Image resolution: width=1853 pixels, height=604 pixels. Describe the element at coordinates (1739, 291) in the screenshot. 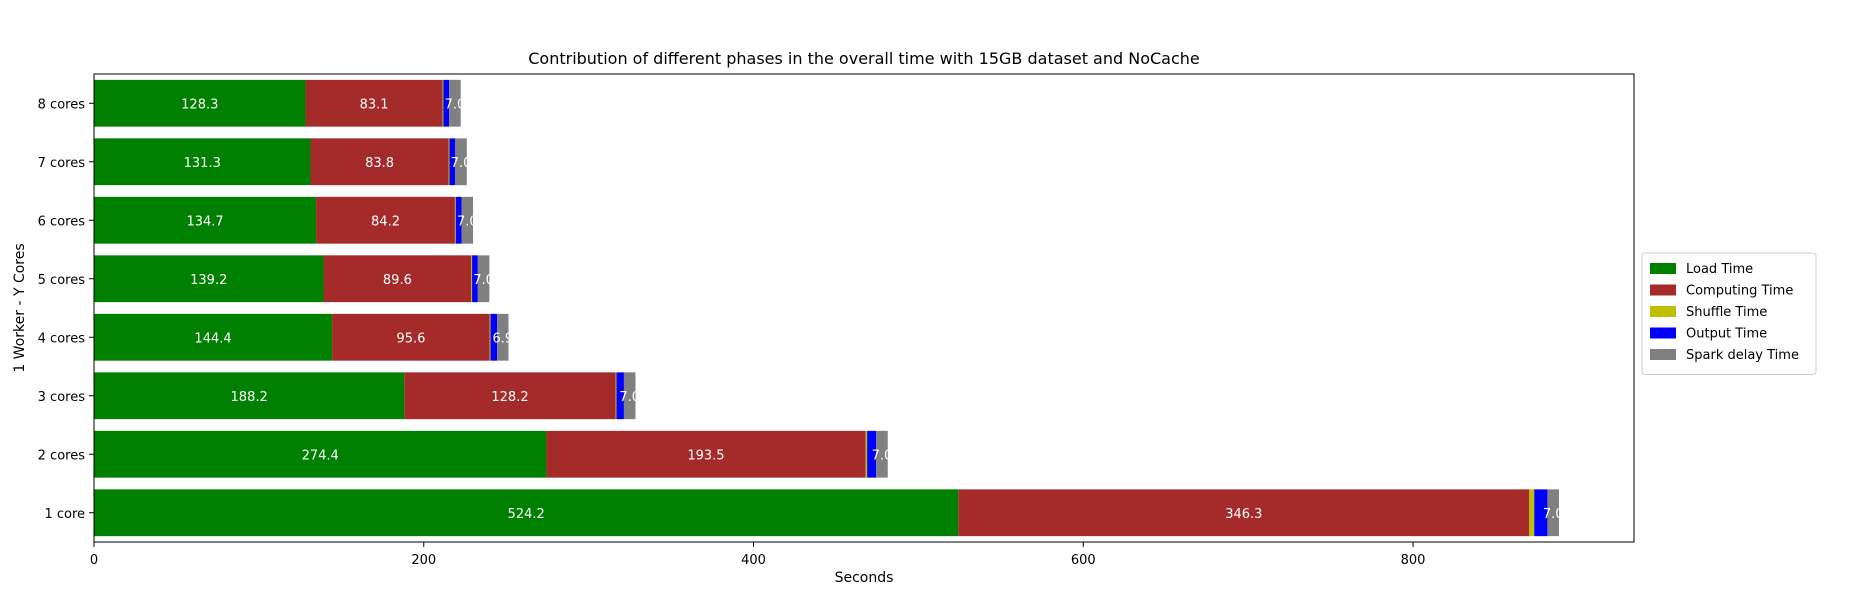

I see `legend-entry: Computing Time` at that location.